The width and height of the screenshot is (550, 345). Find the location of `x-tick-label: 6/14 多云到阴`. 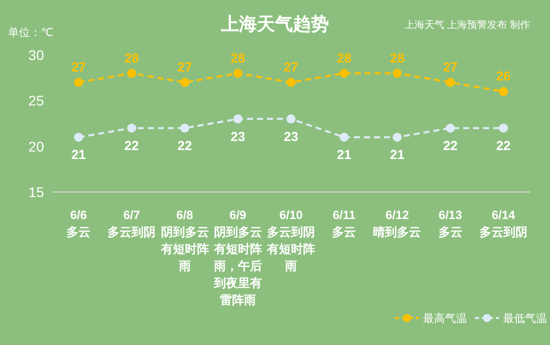

x-tick-label: 6/14 多云到阴 is located at coordinates (503, 223).